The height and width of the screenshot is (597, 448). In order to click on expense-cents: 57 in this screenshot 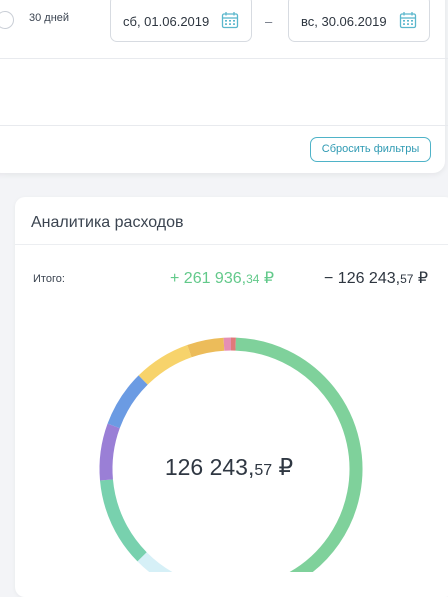, I will do `click(406, 279)`.